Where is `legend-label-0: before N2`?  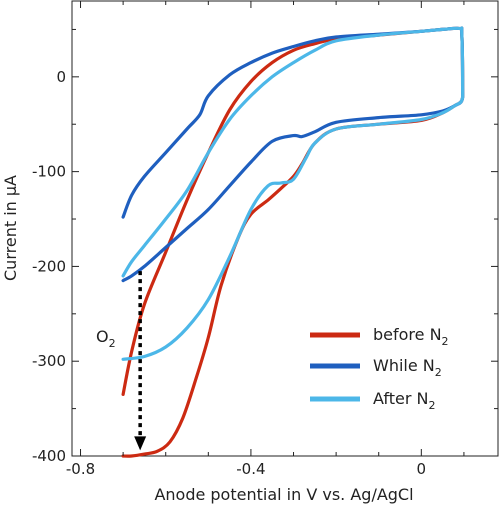 legend-label-0: before N2 is located at coordinates (411, 336).